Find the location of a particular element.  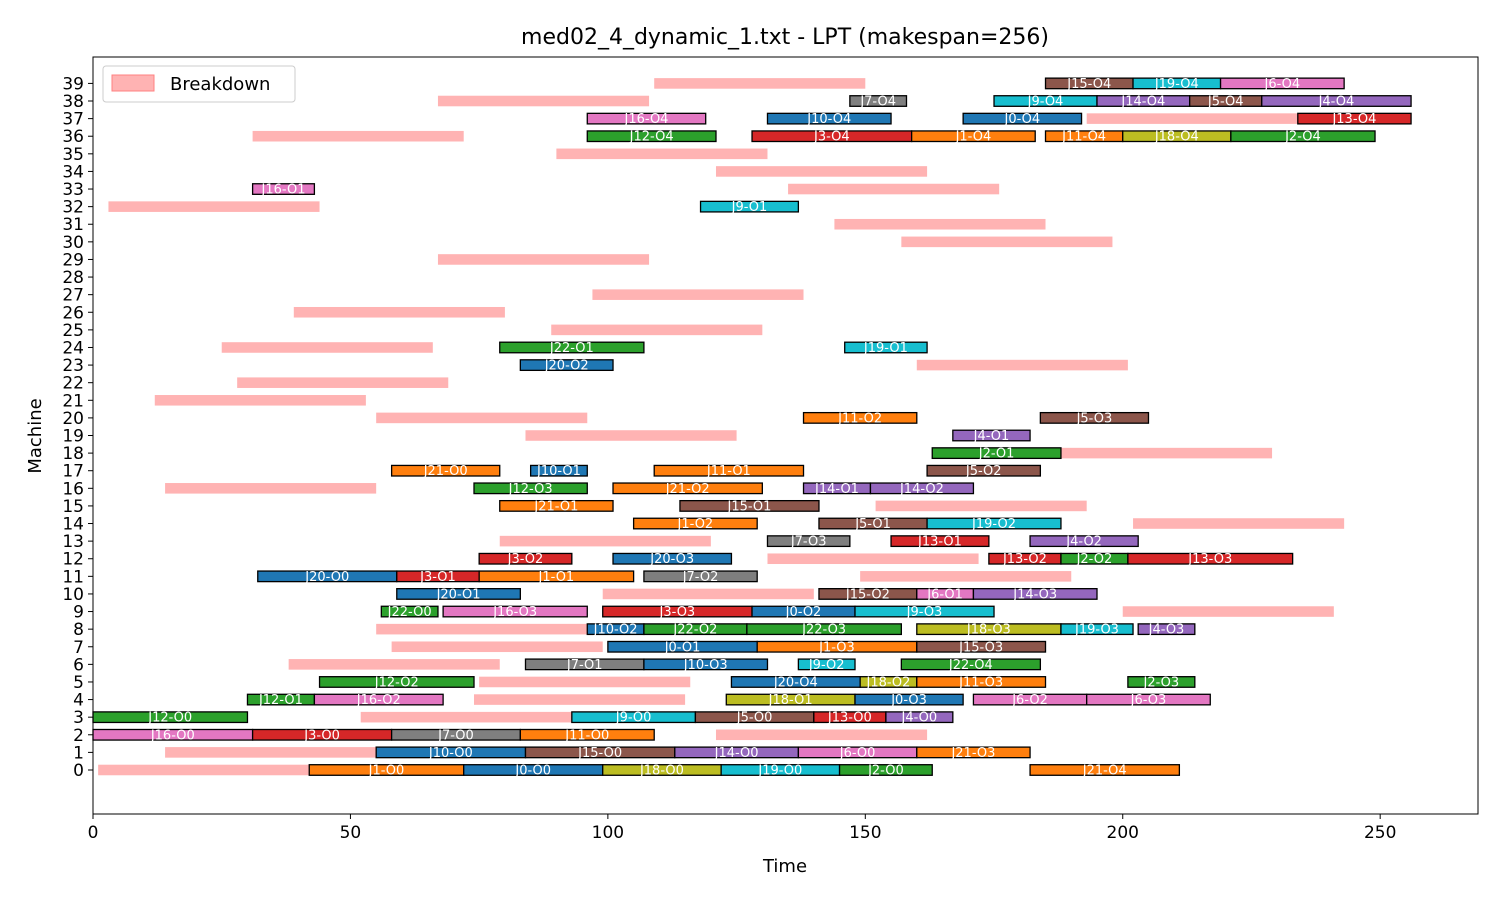

y-tick-label: 1 is located at coordinates (78, 753).